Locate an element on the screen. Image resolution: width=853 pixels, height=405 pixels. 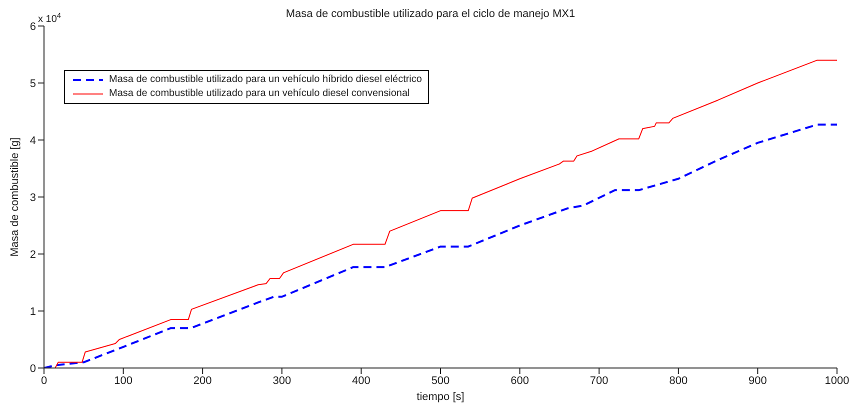
x-tick-label: 0 is located at coordinates (44, 380).